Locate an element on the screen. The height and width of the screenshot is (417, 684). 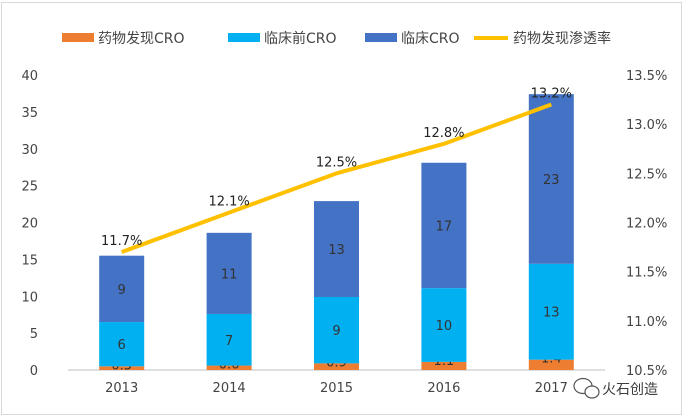
bar-临床CRO-2016 is located at coordinates (444, 225).